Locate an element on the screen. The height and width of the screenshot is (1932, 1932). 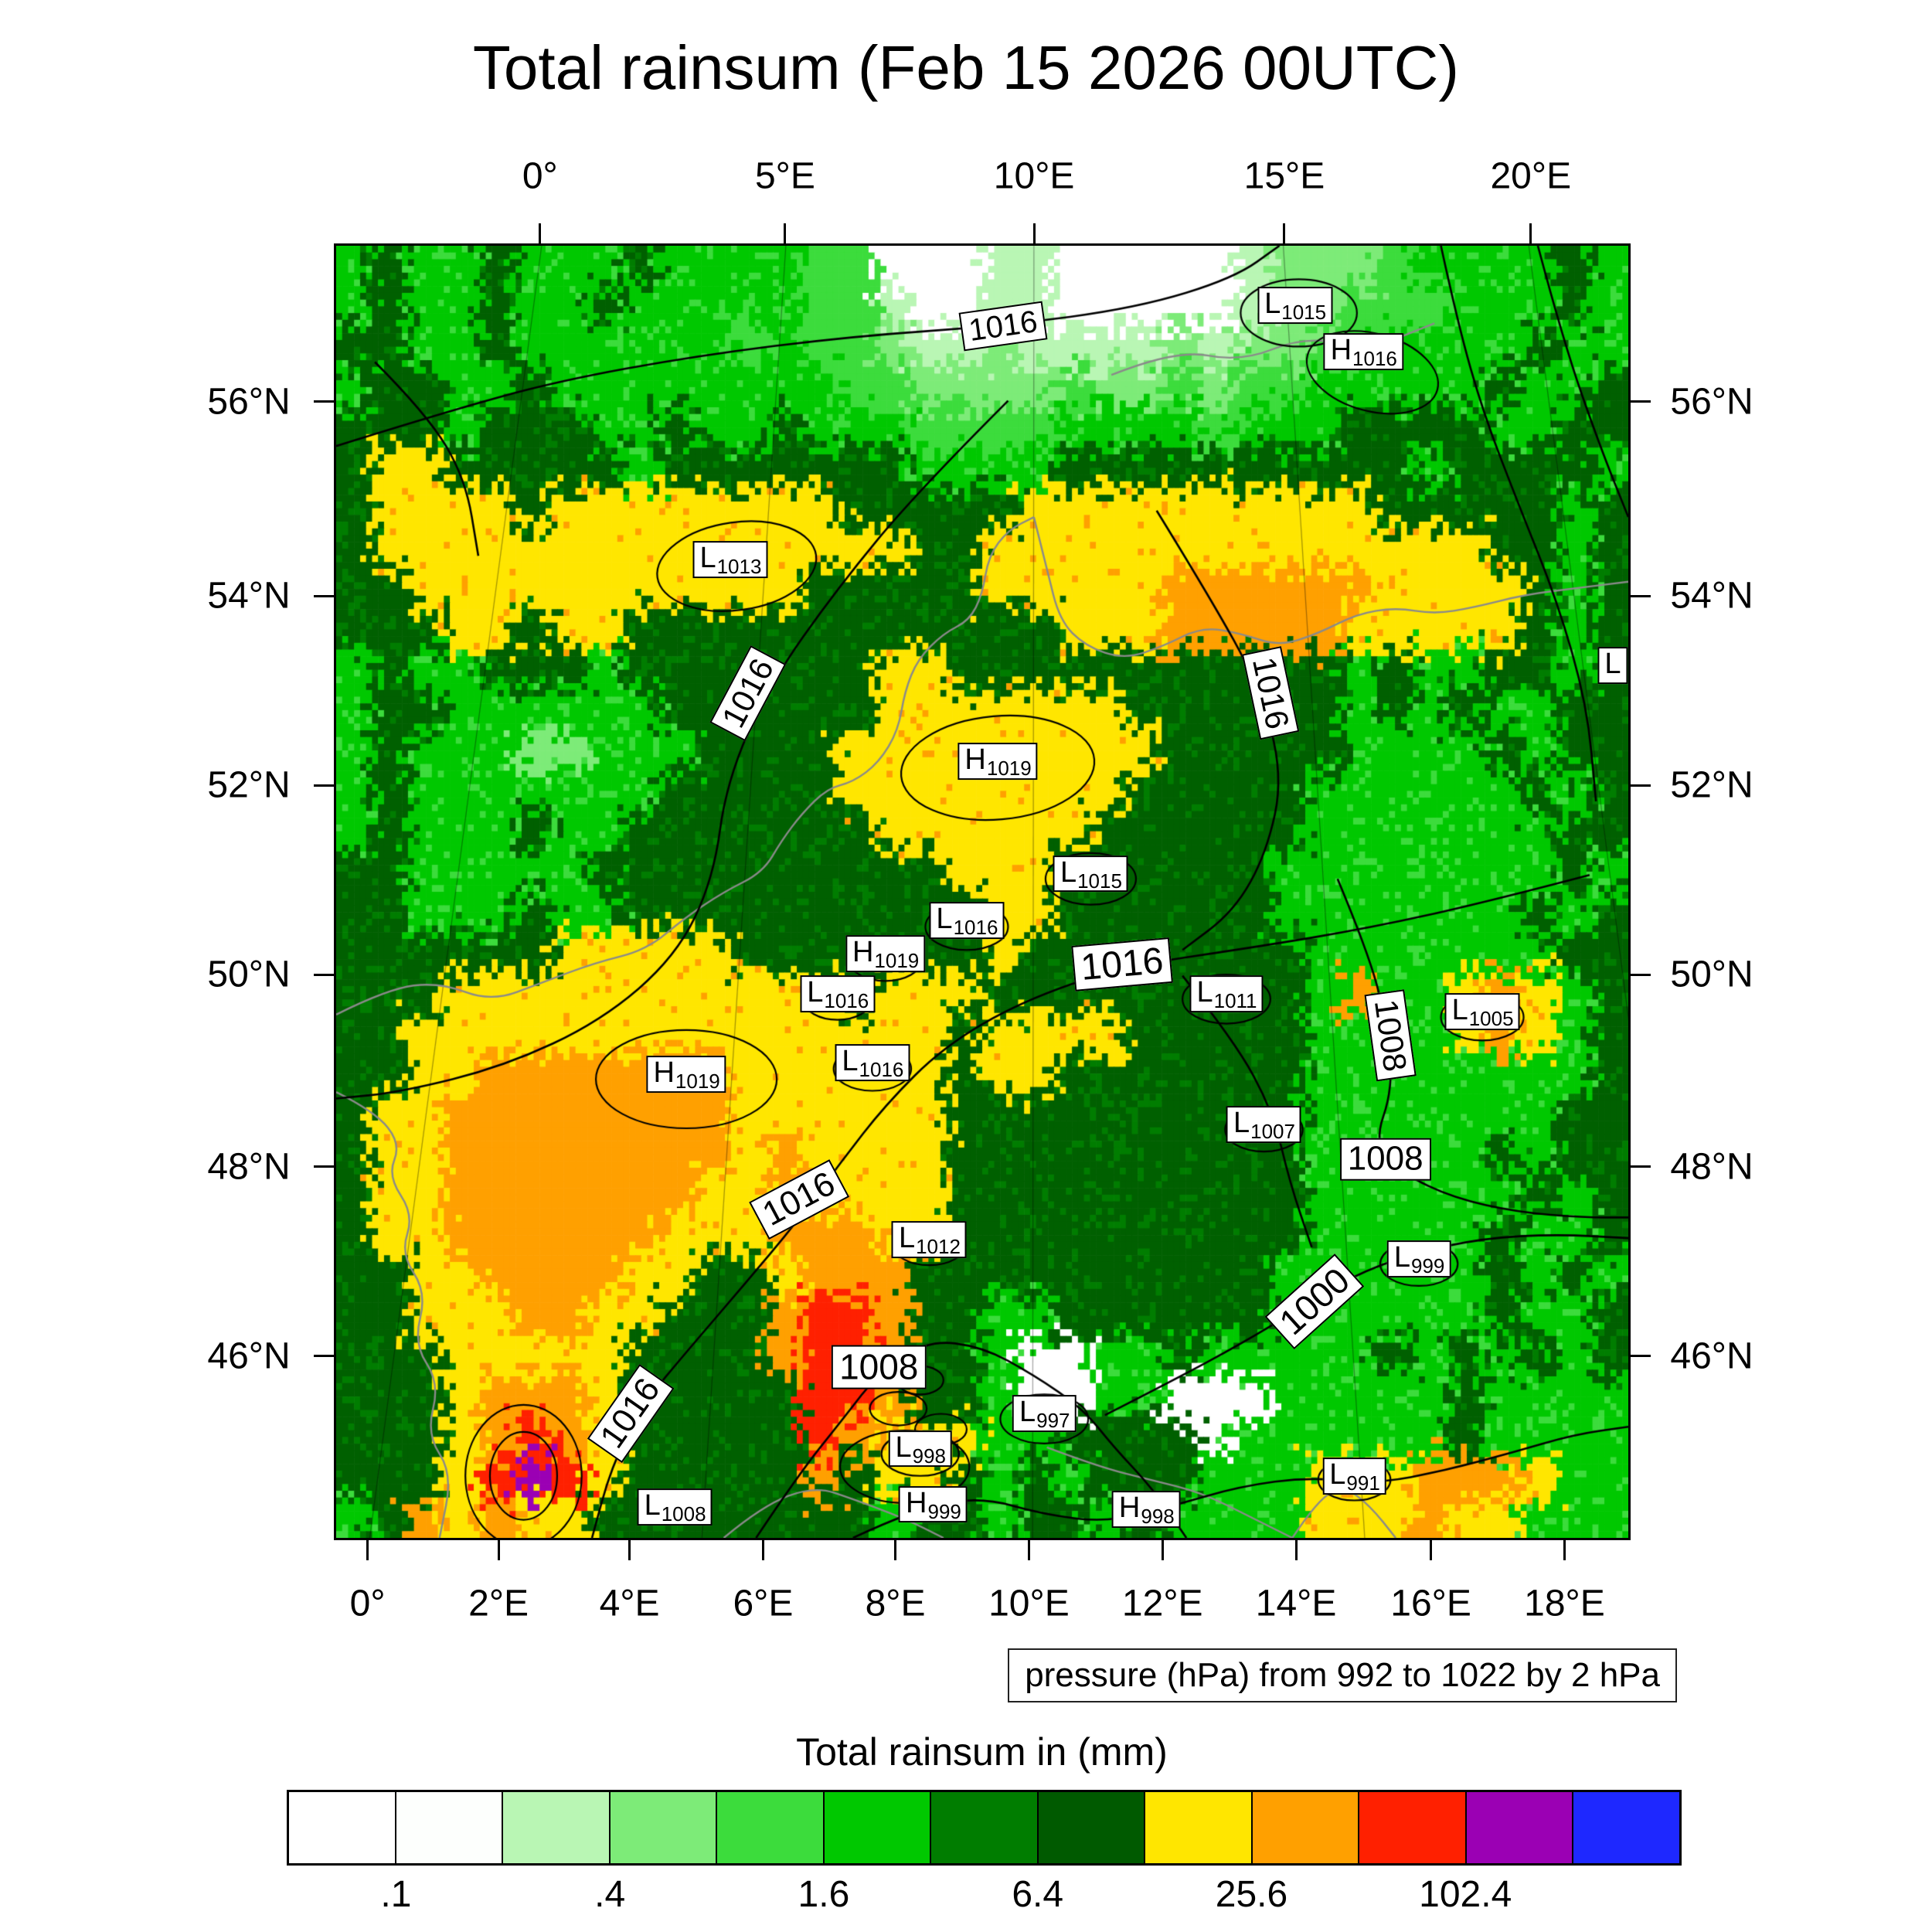
lon-tick-label-top: 15°E is located at coordinates (1284, 176).